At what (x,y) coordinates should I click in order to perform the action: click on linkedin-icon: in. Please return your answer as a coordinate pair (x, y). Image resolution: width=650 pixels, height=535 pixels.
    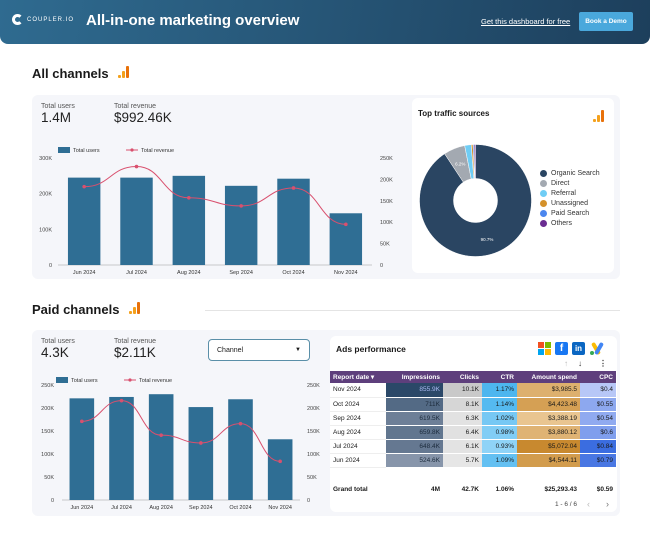
    Looking at the image, I should click on (578, 348).